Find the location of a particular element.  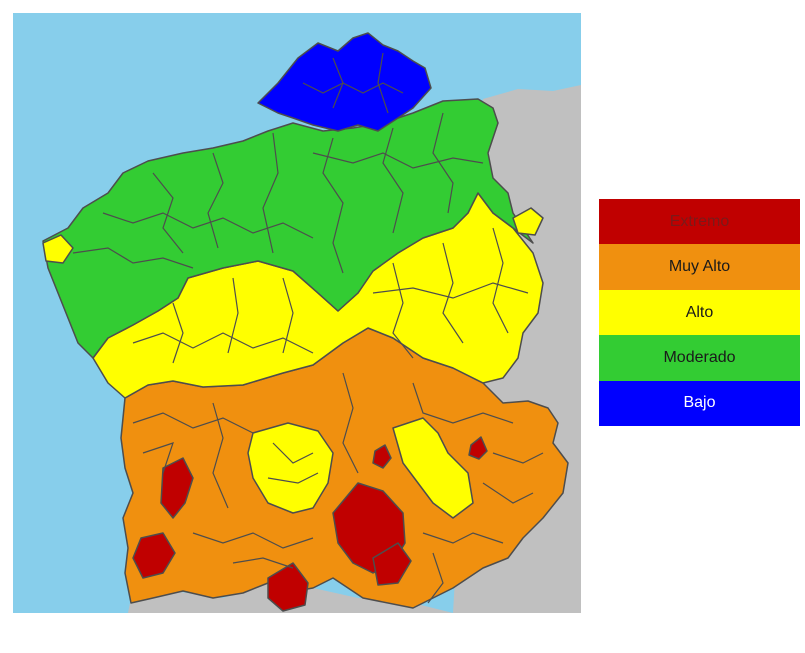

legend-label-extremo: Extremo is located at coordinates (699, 221).